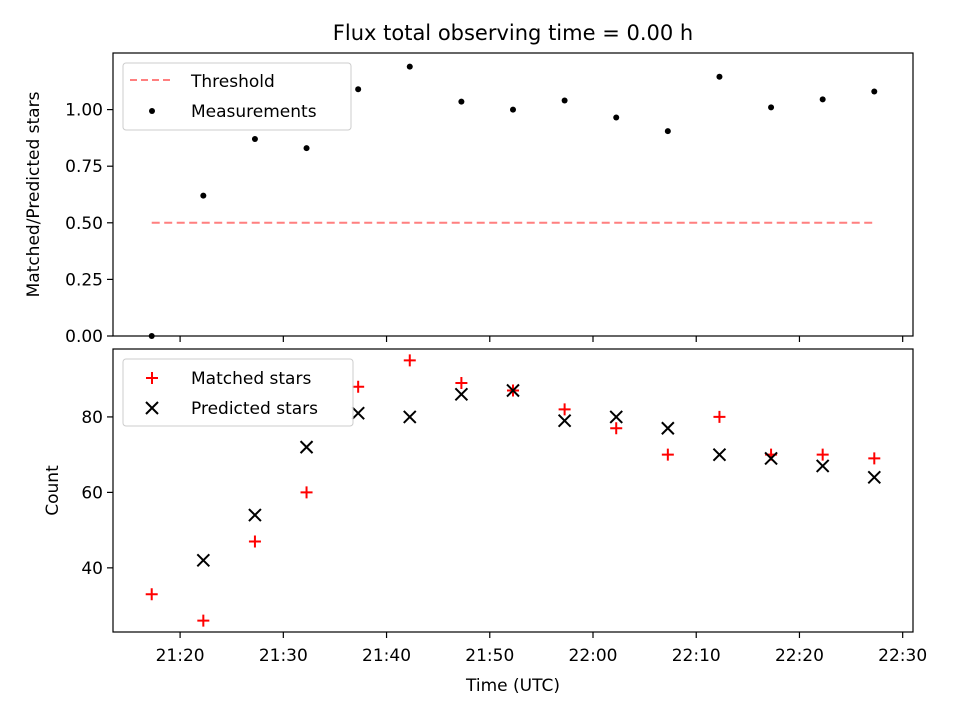 This screenshot has height=720, width=960. I want to click on legend-threshold-label: Threshold, so click(232, 82).